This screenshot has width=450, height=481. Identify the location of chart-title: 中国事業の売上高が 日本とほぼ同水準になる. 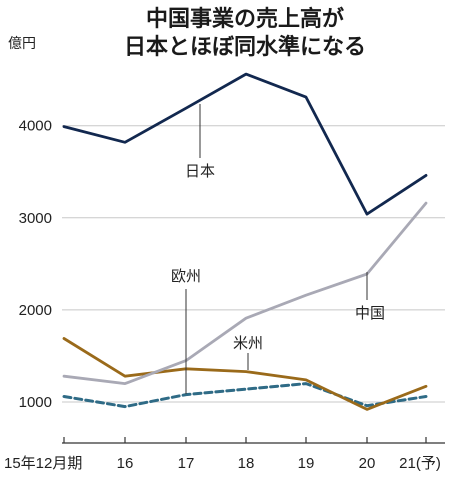
(245, 33).